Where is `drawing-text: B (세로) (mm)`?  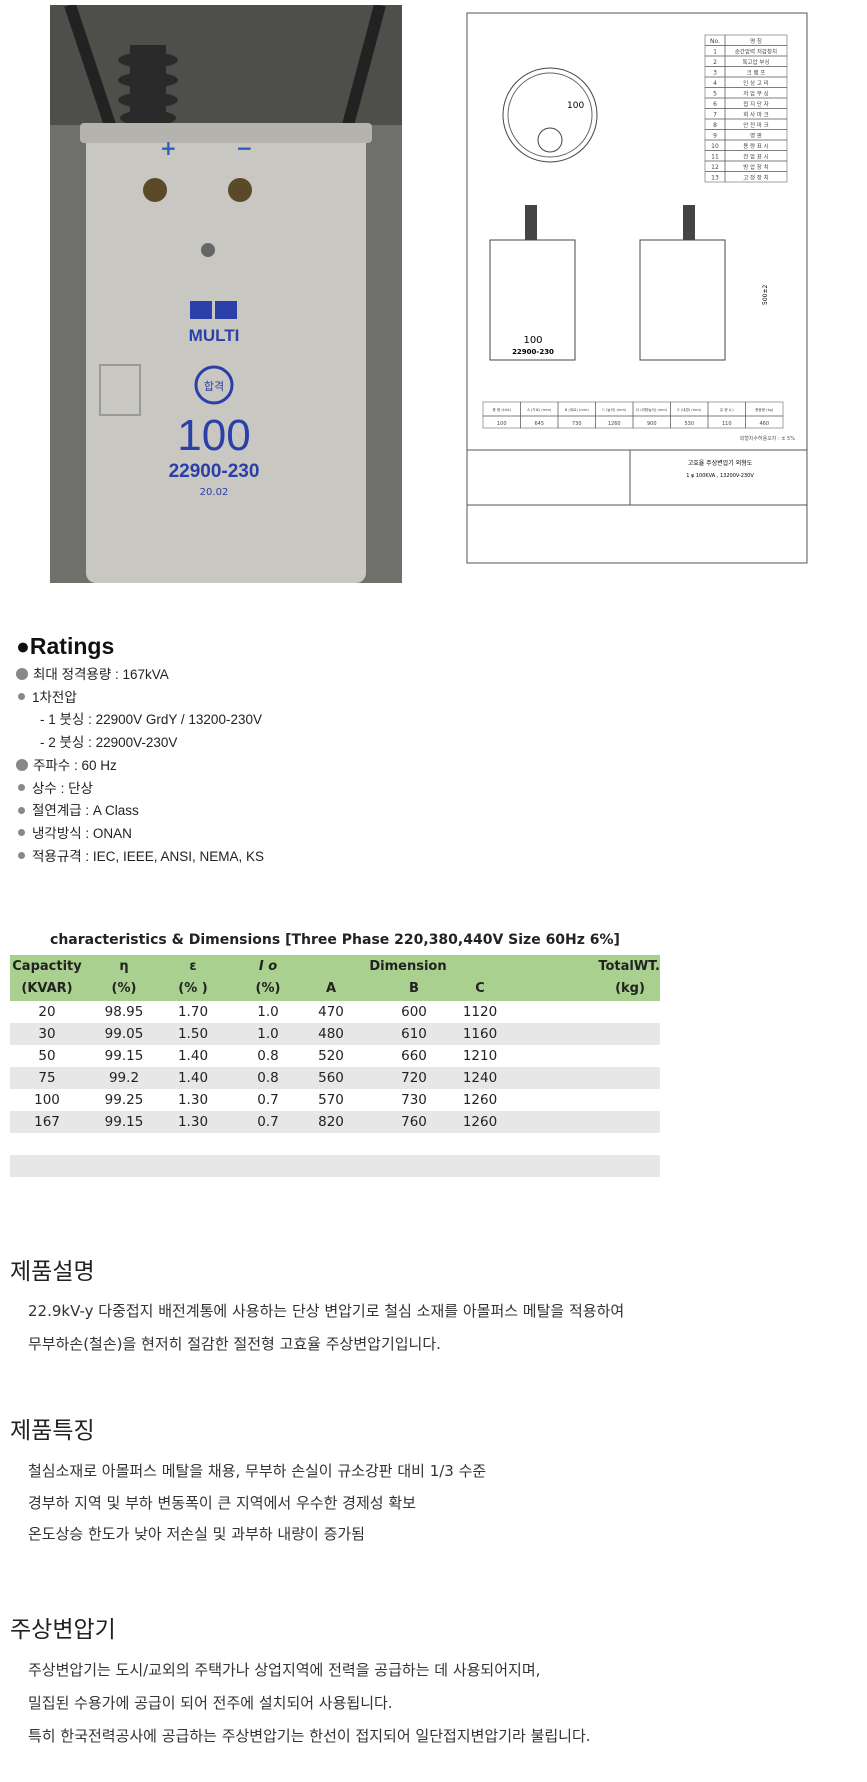
drawing-text: B (세로) (mm) is located at coordinates (577, 409).